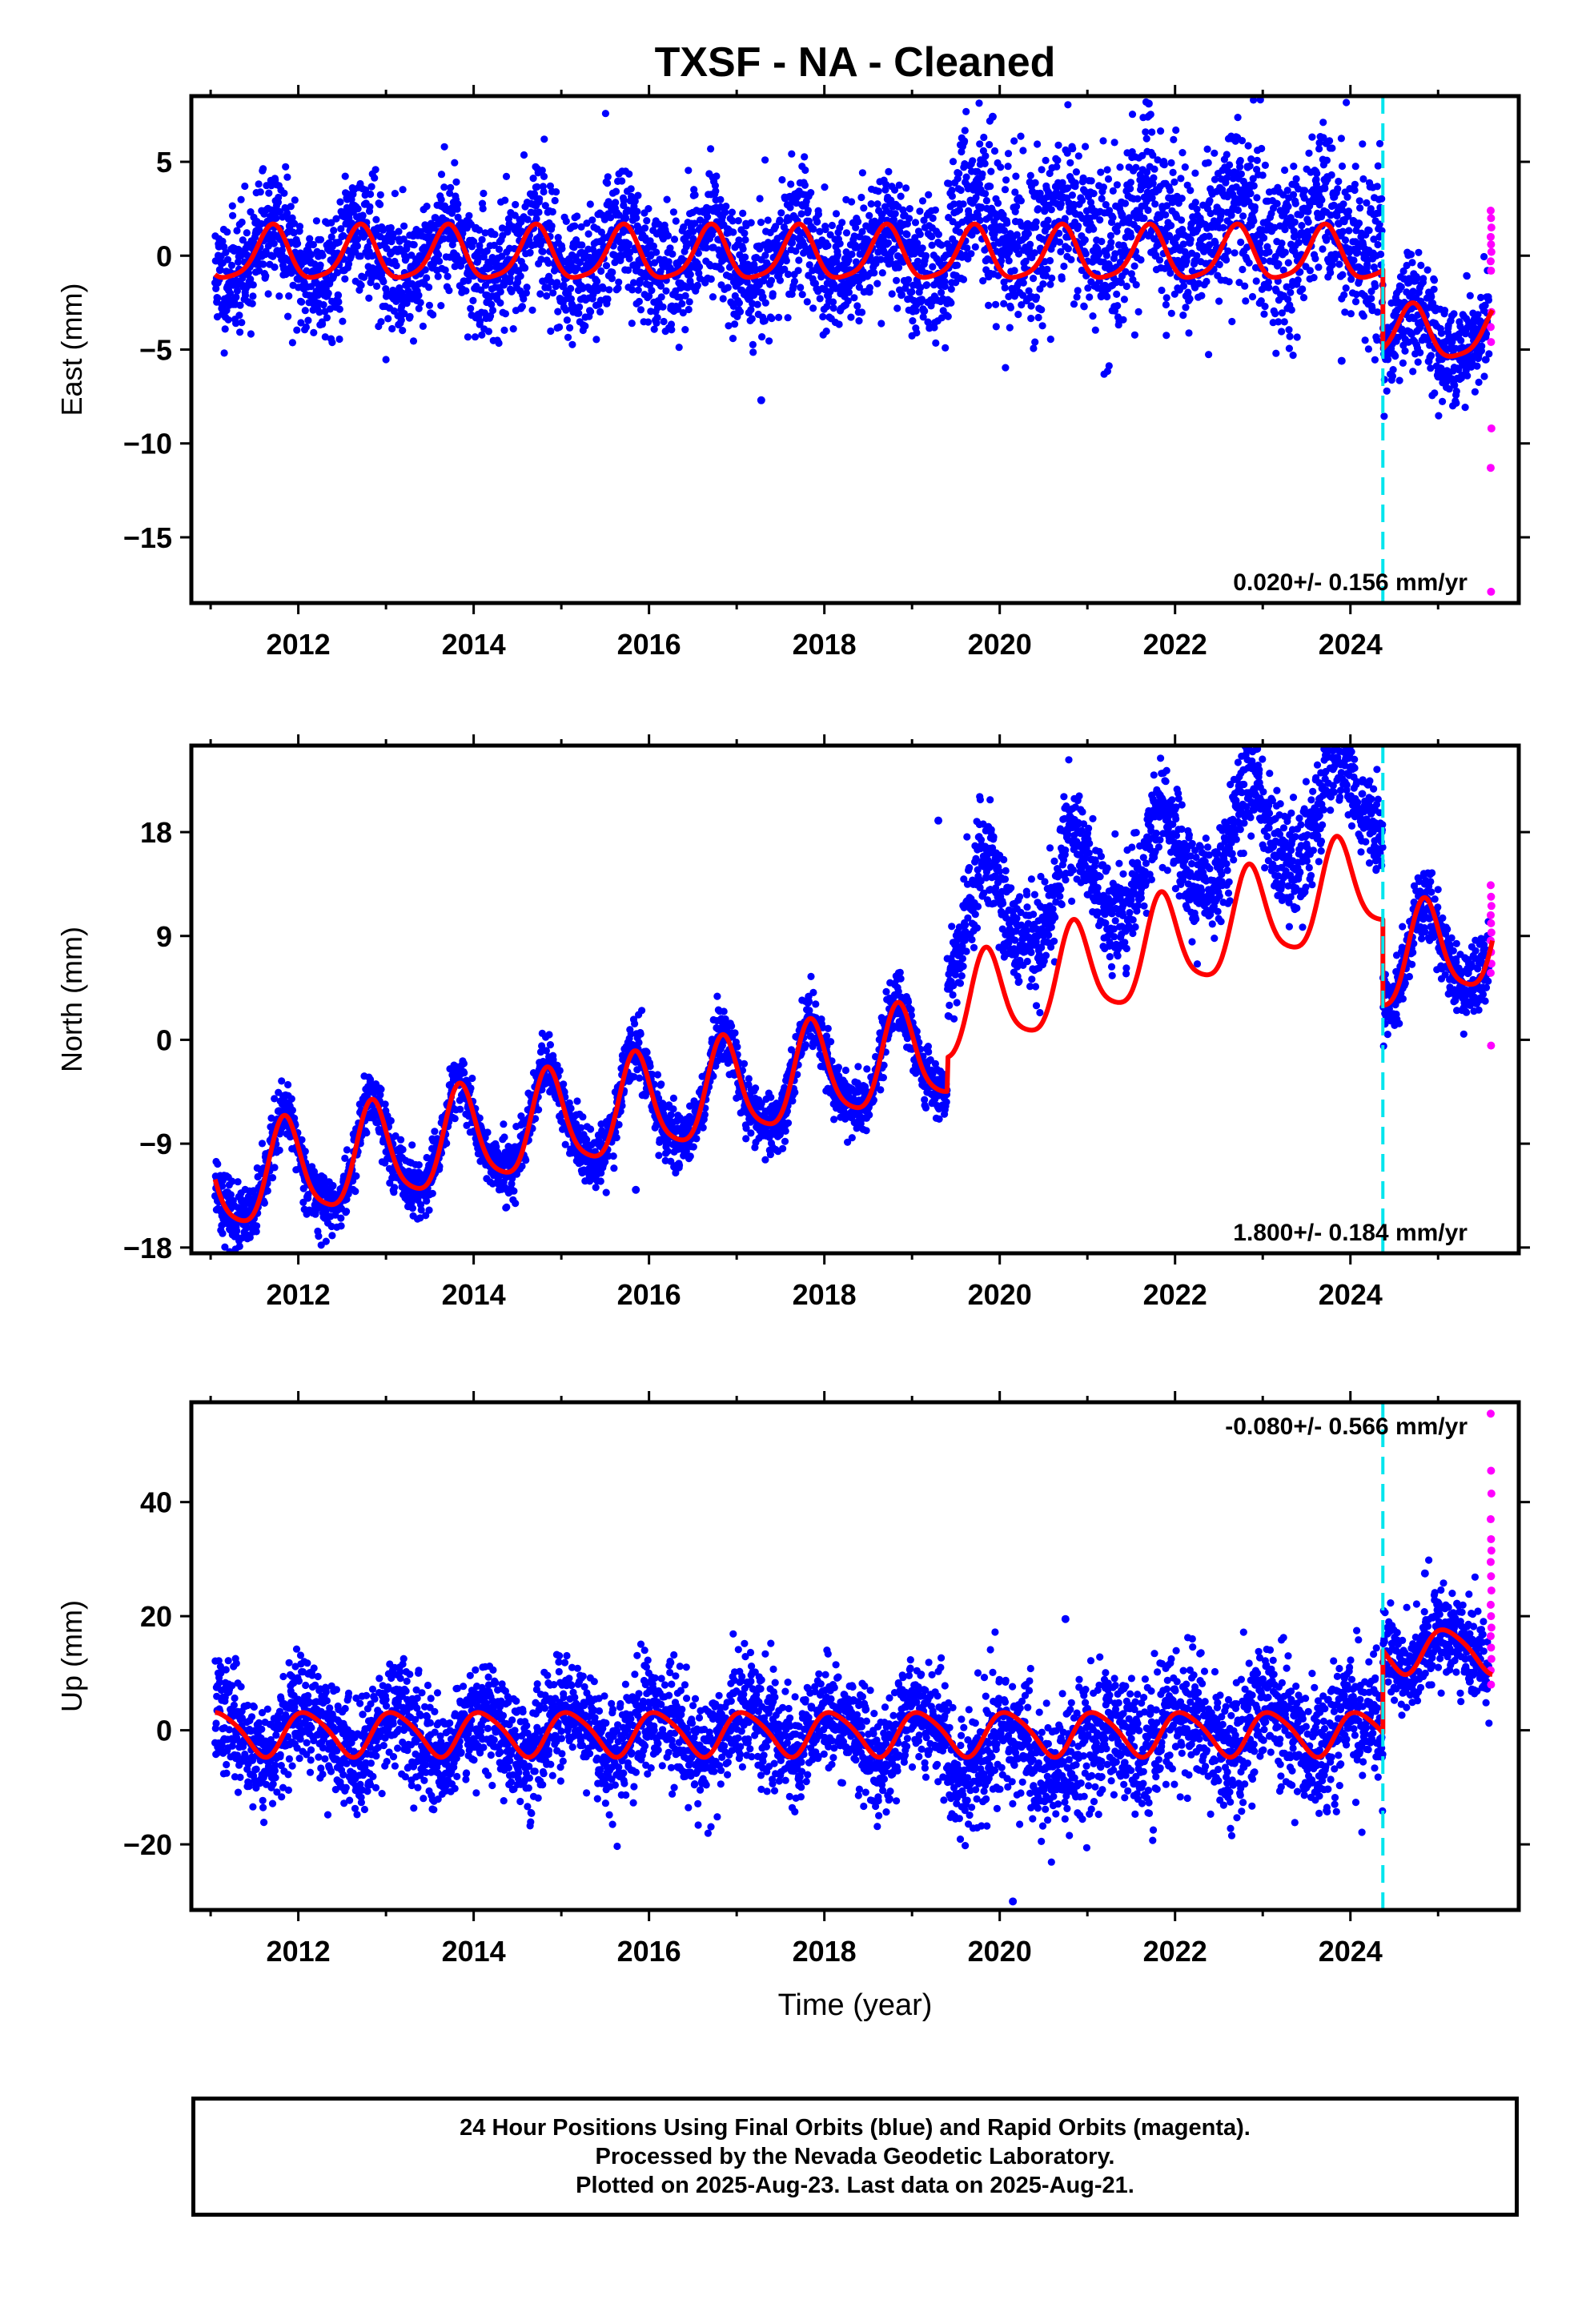  What do you see at coordinates (1491, 591) in the screenshot?
I see `rapid-orbit-point` at bounding box center [1491, 591].